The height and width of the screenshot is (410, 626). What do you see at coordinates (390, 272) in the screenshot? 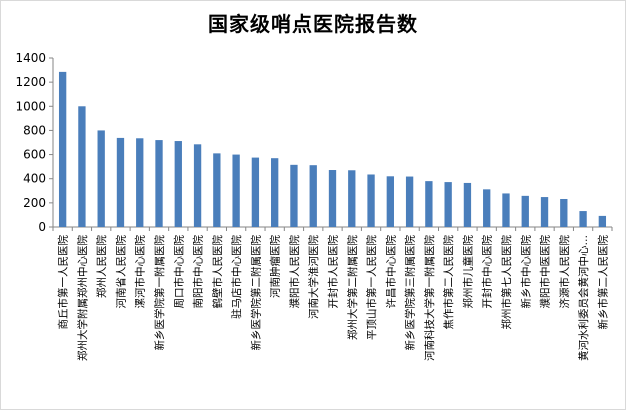
I see `x-tick-label: 许昌市中心医院` at bounding box center [390, 272].